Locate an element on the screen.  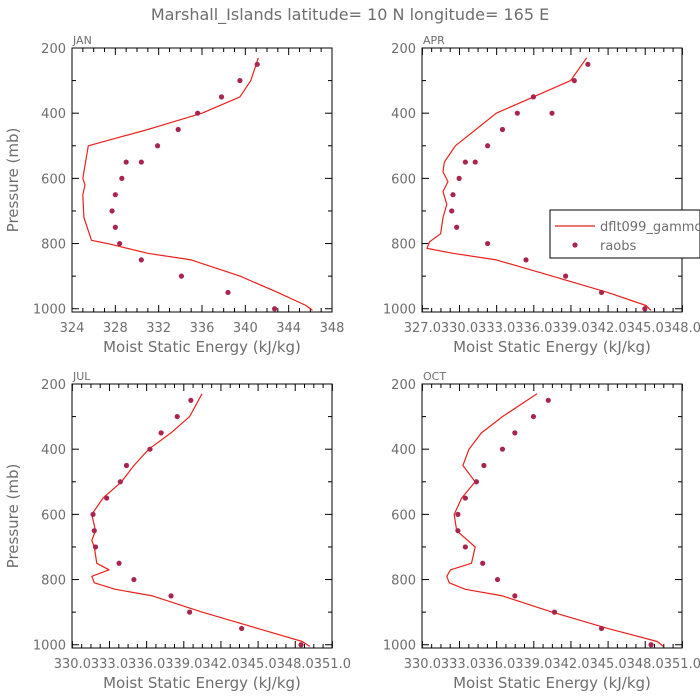
panel-label: JAN is located at coordinates (82, 40).